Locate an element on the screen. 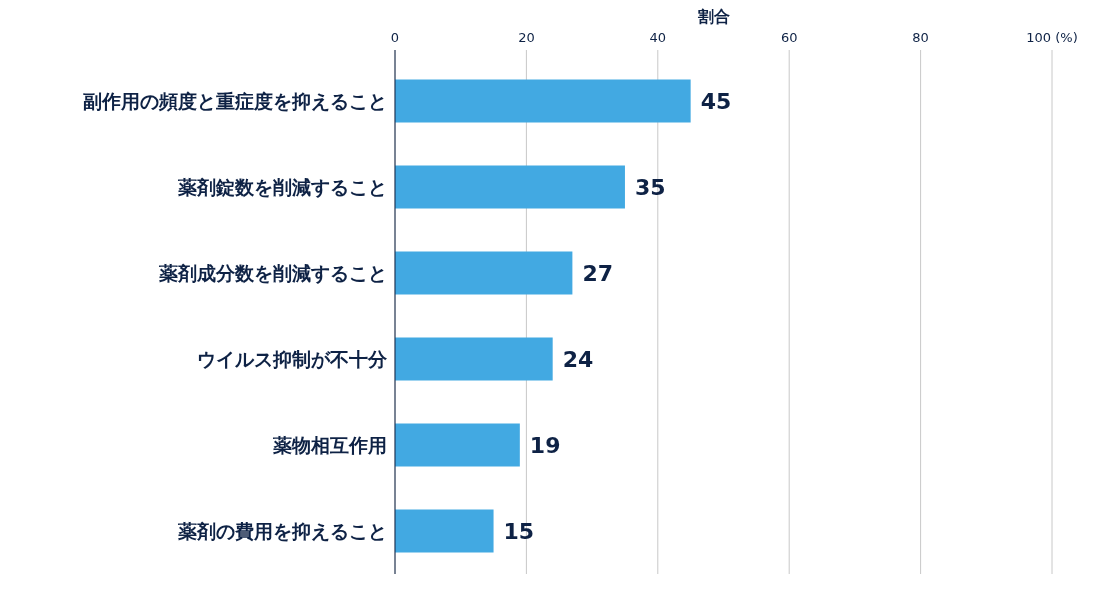 The width and height of the screenshot is (1100, 590). data-label: 19 is located at coordinates (545, 445).